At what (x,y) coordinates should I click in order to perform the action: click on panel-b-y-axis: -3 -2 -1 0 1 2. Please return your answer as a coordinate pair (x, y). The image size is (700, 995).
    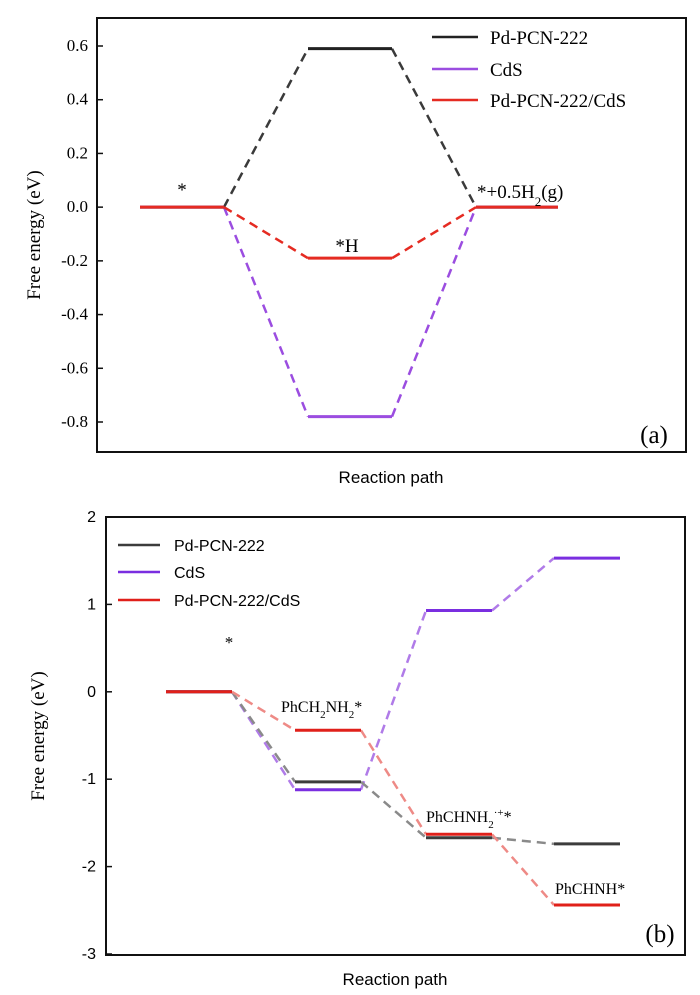
    Looking at the image, I should click on (97, 736).